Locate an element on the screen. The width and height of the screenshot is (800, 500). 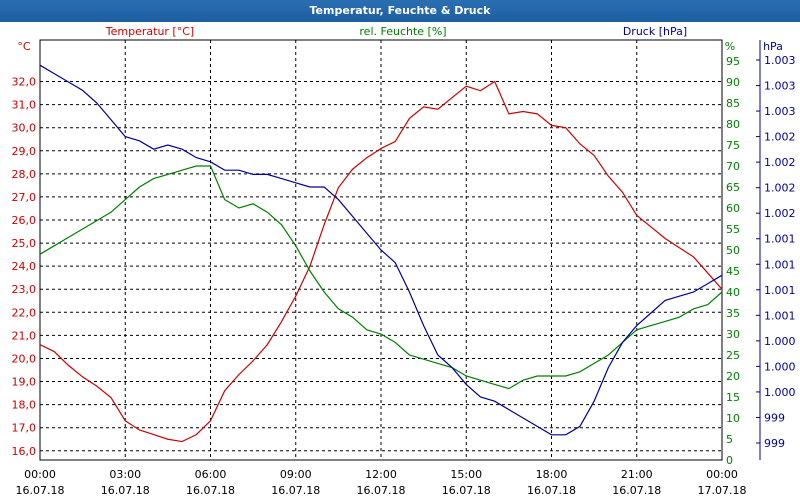
temperature-tick-label: 32,0 is located at coordinates (24, 82).